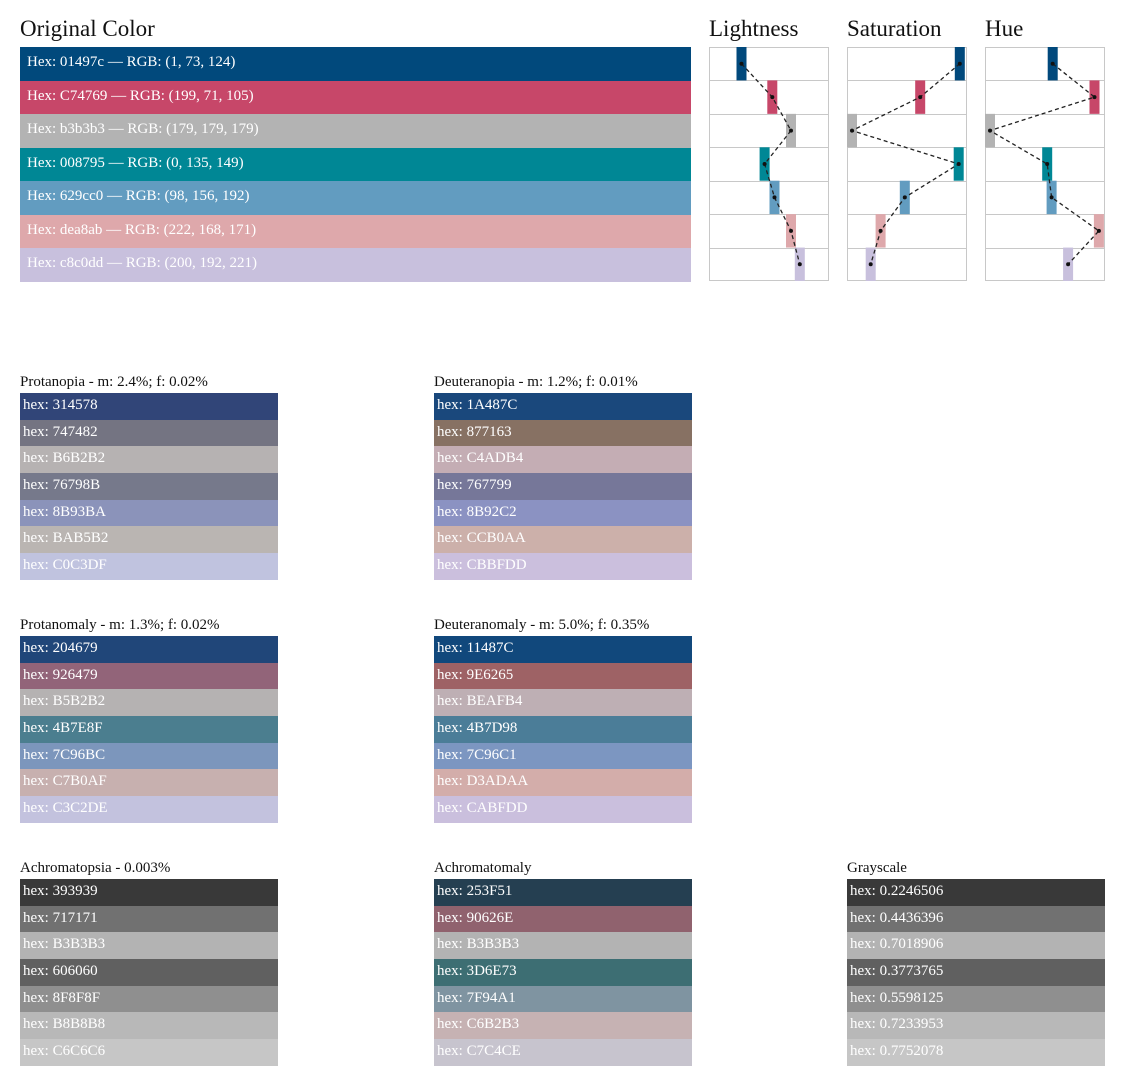 Image resolution: width=1124 pixels, height=1086 pixels. I want to click on saturation-panel, so click(907, 164).